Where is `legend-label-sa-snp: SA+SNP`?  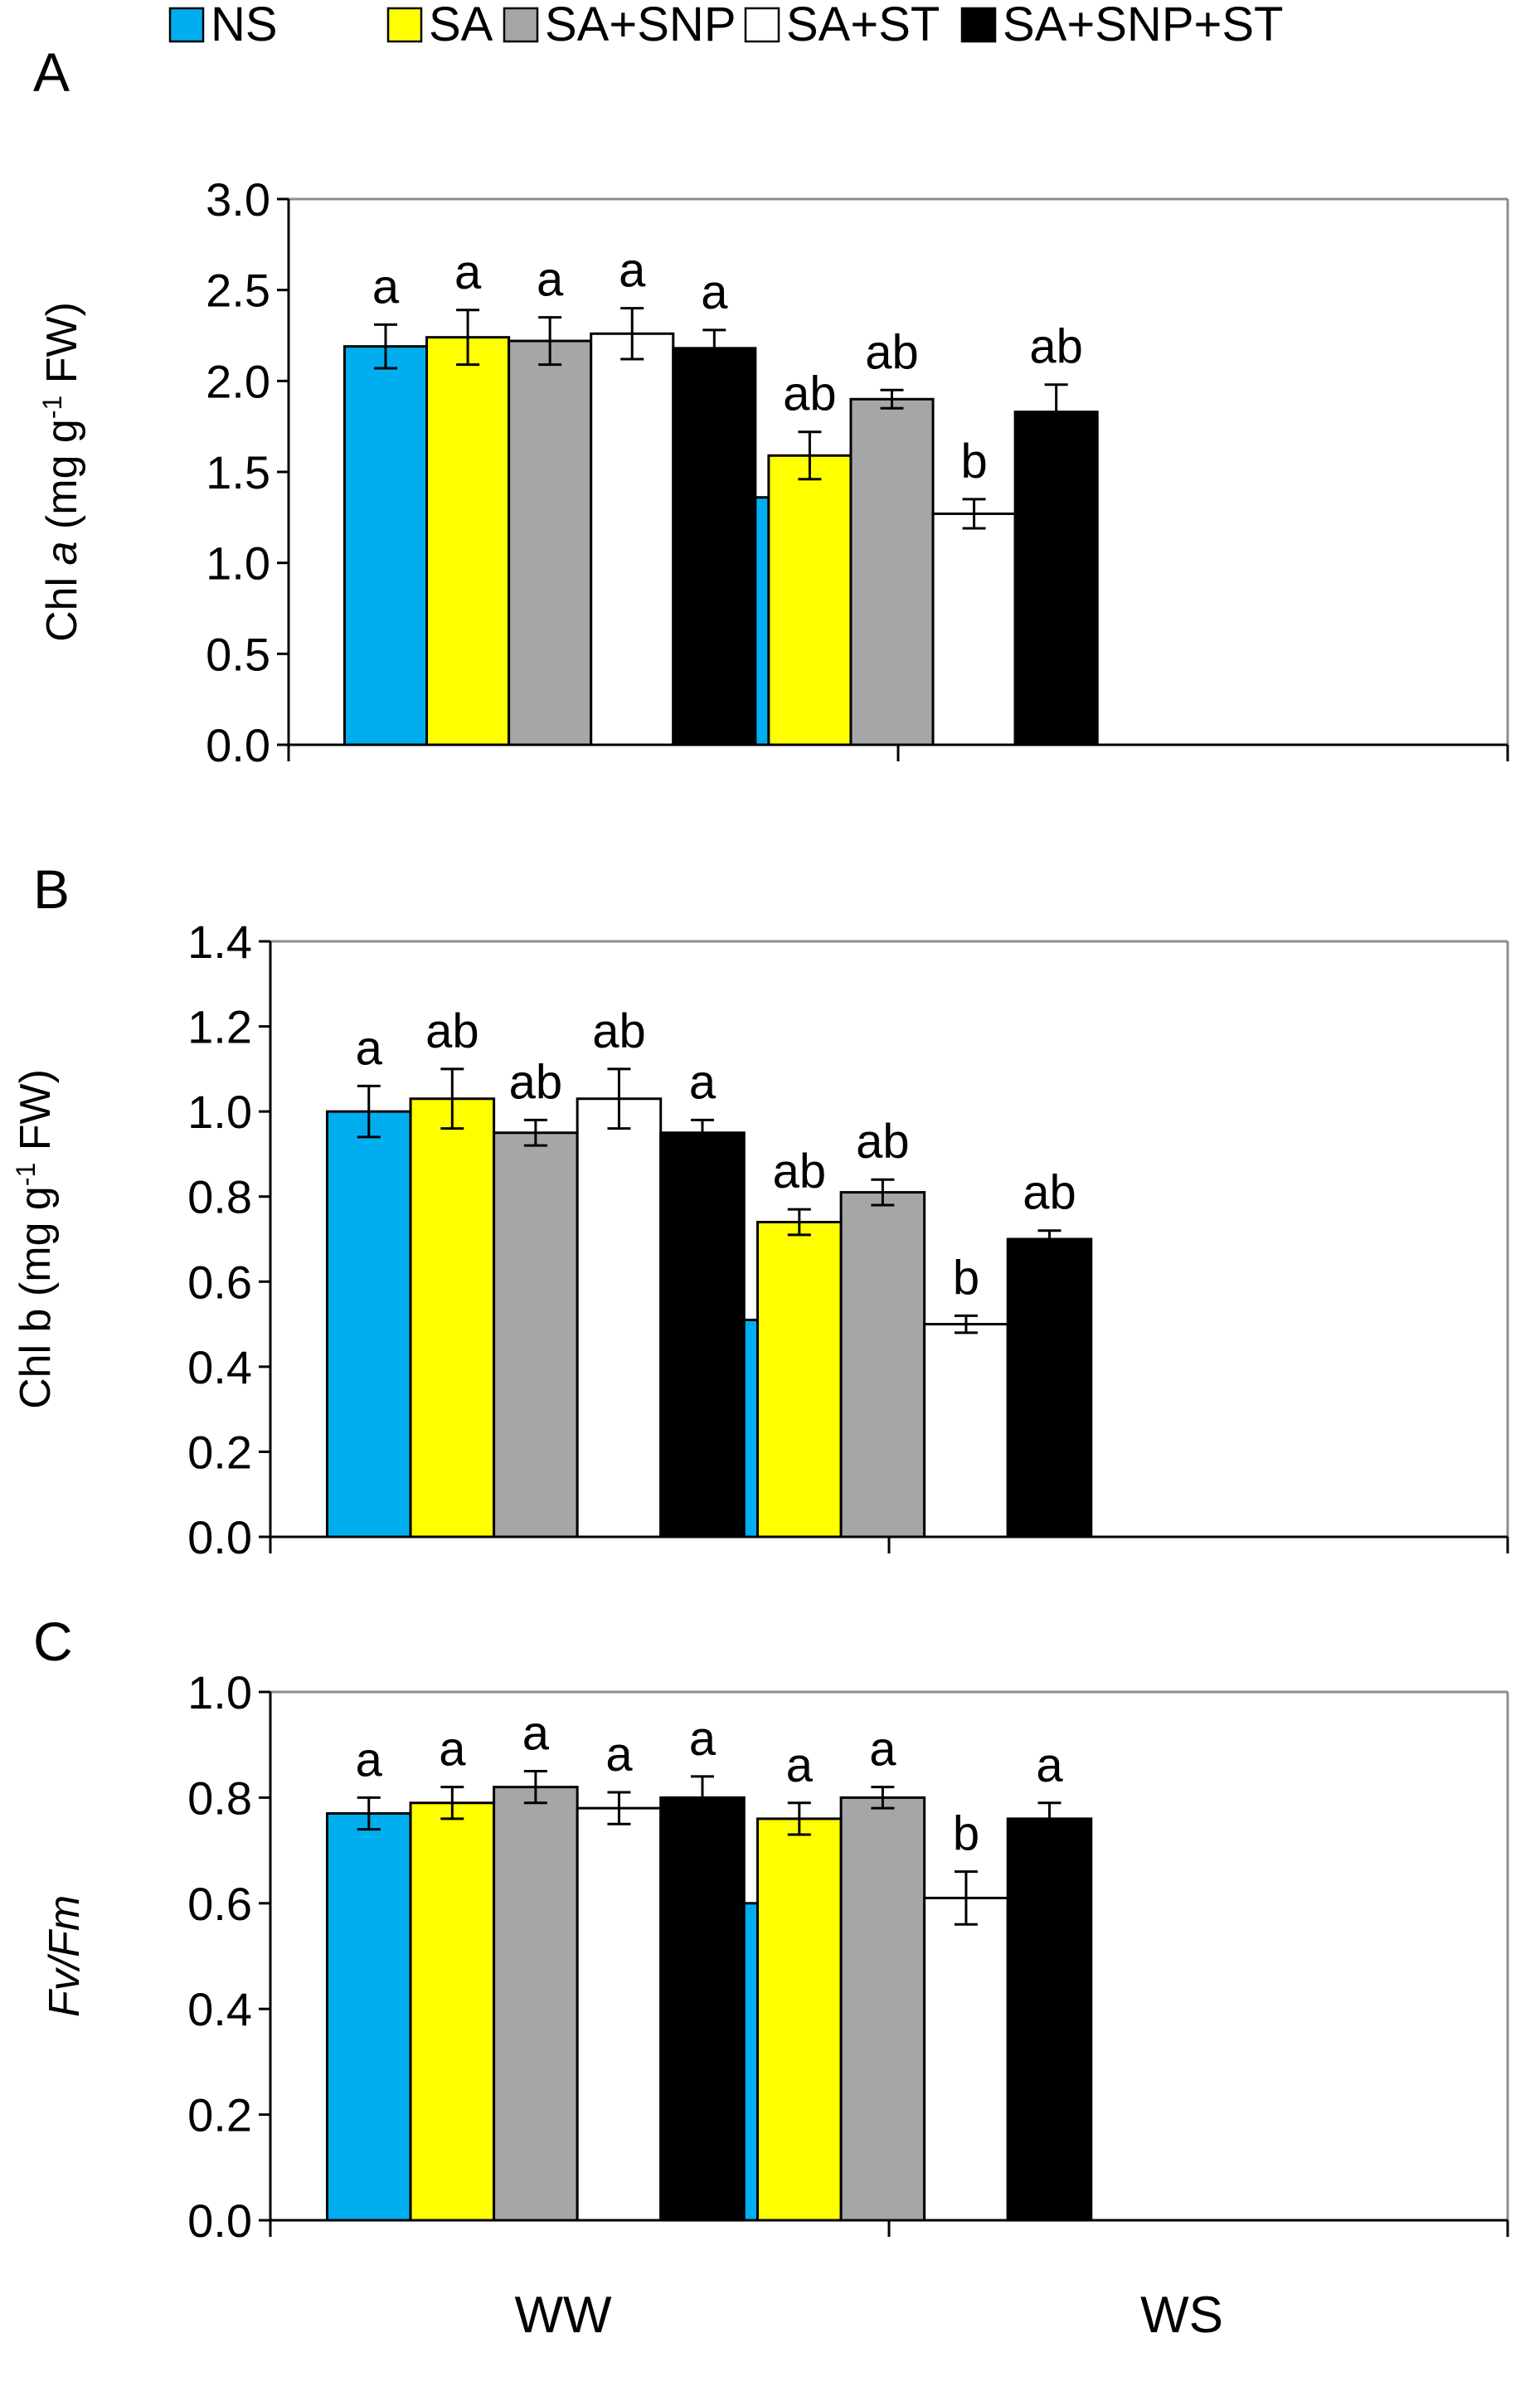 legend-label-sa-snp: SA+SNP is located at coordinates (640, 25).